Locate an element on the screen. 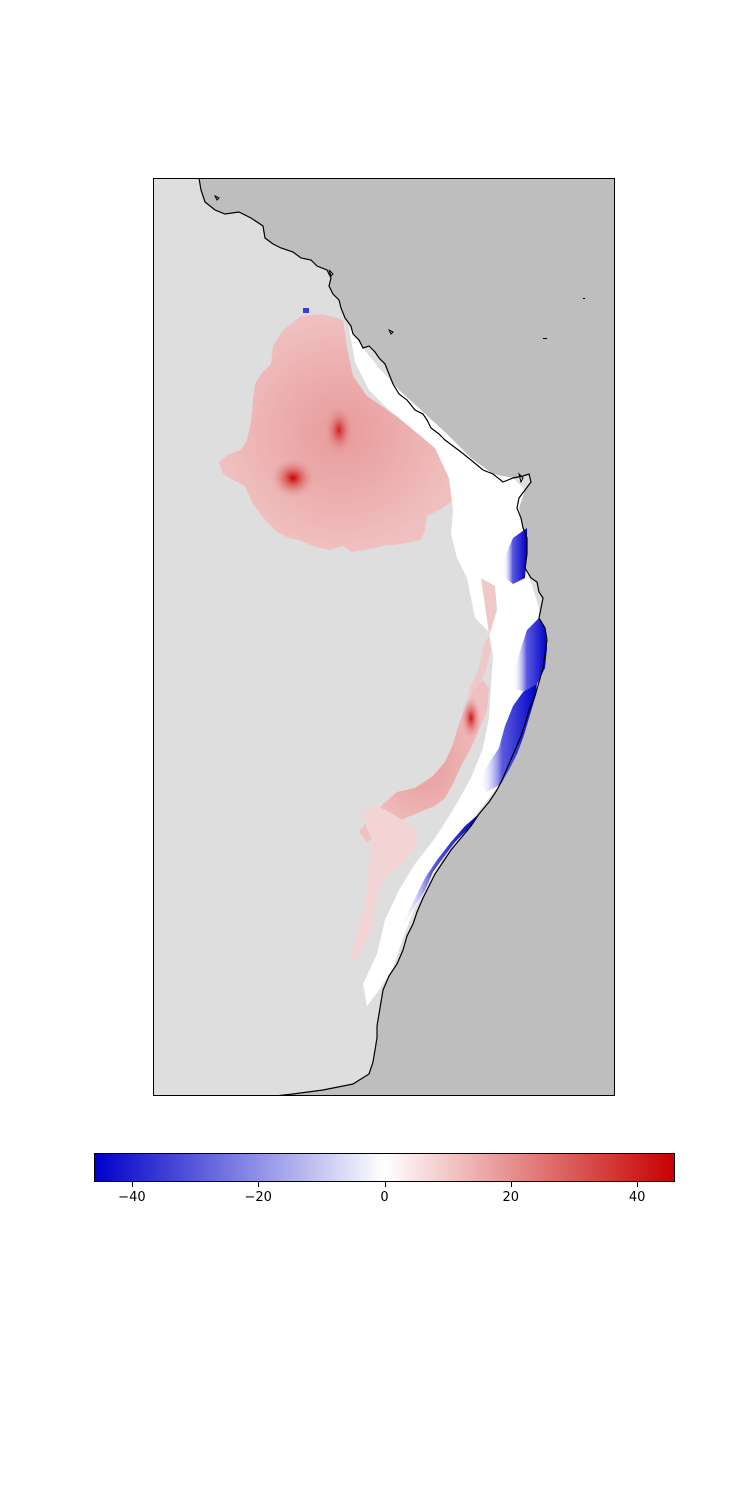  positive-region-south-strip is located at coordinates (424, 761).